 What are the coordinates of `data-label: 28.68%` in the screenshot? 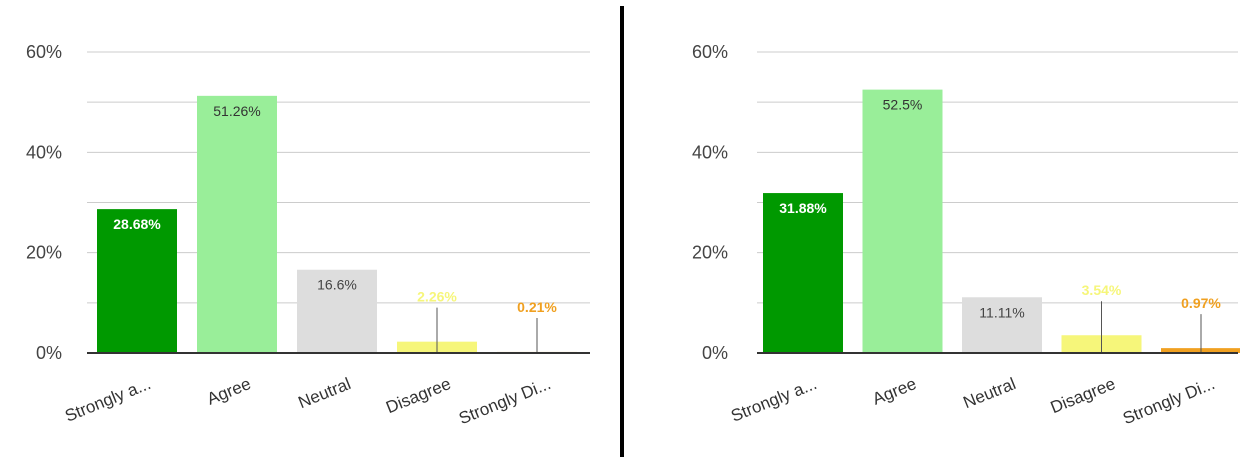 It's located at (137, 224).